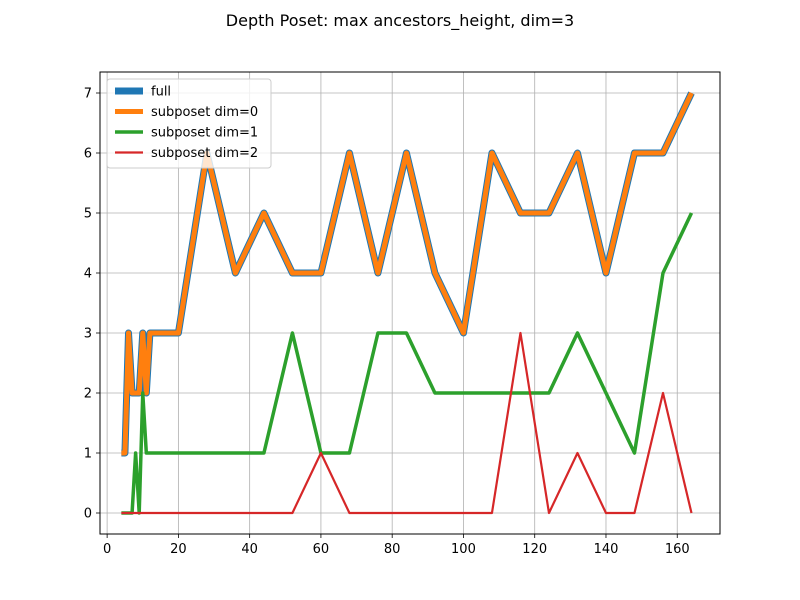 This screenshot has height=600, width=800. I want to click on x-tick-label: 40, so click(249, 549).